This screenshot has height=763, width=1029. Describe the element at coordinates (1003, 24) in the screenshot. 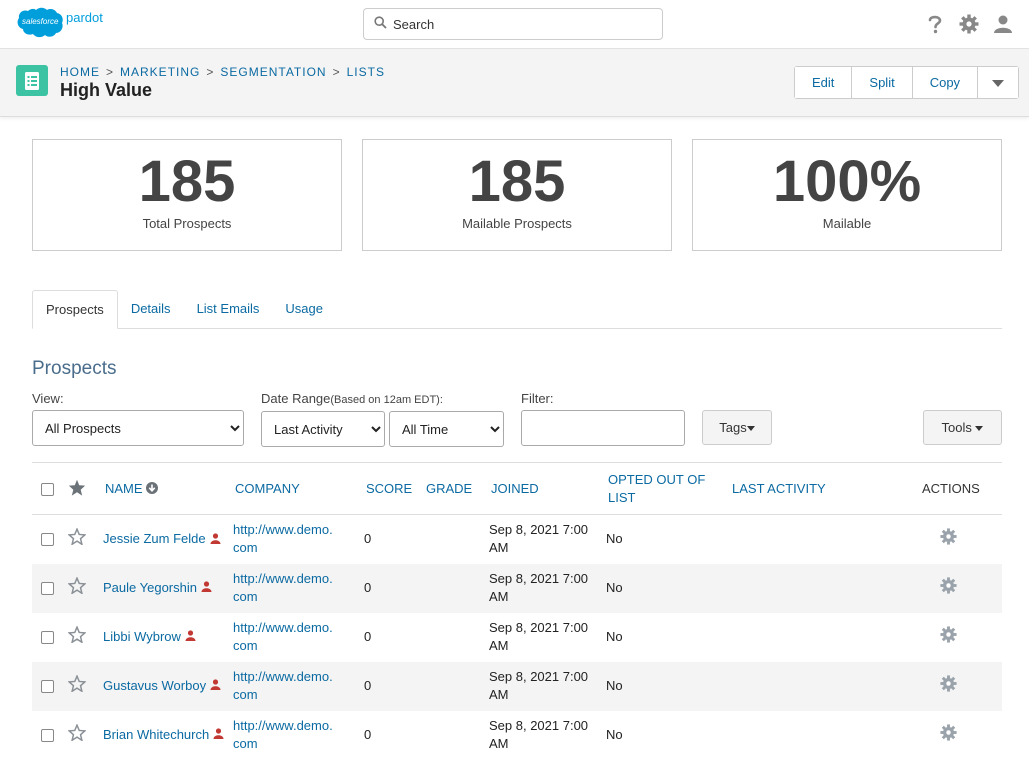

I see `user-icon` at that location.